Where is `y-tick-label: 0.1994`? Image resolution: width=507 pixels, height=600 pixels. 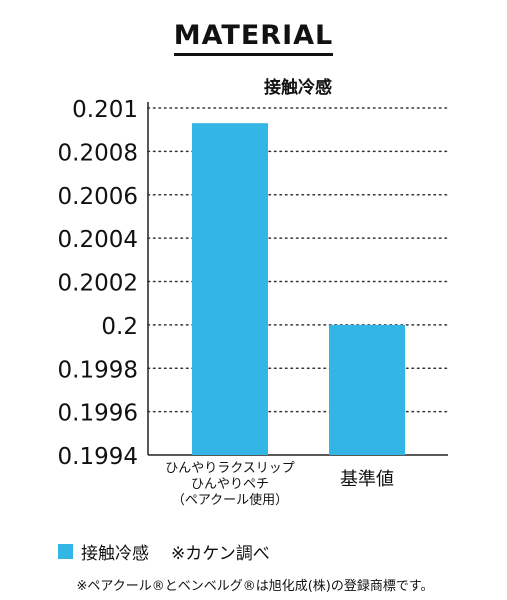 y-tick-label: 0.1994 is located at coordinates (98, 457).